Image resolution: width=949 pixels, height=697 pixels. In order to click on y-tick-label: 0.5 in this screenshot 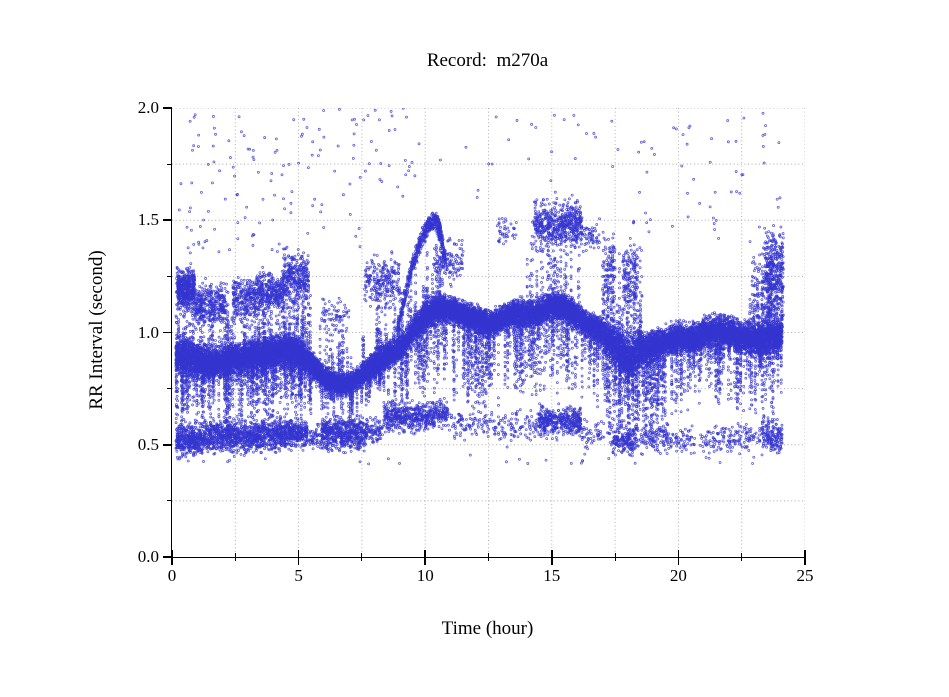, I will do `click(148, 444)`.